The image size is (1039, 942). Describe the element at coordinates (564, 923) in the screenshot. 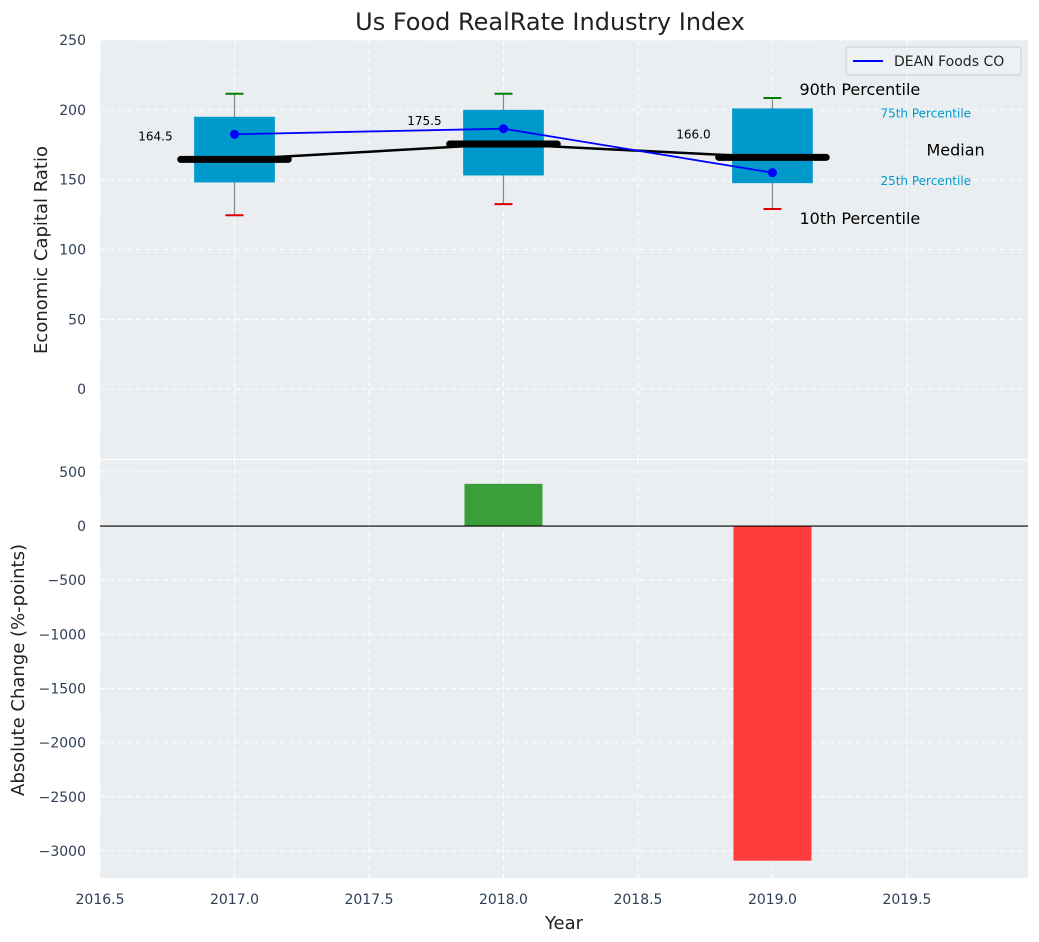

I see `x-axis-label: Year` at that location.